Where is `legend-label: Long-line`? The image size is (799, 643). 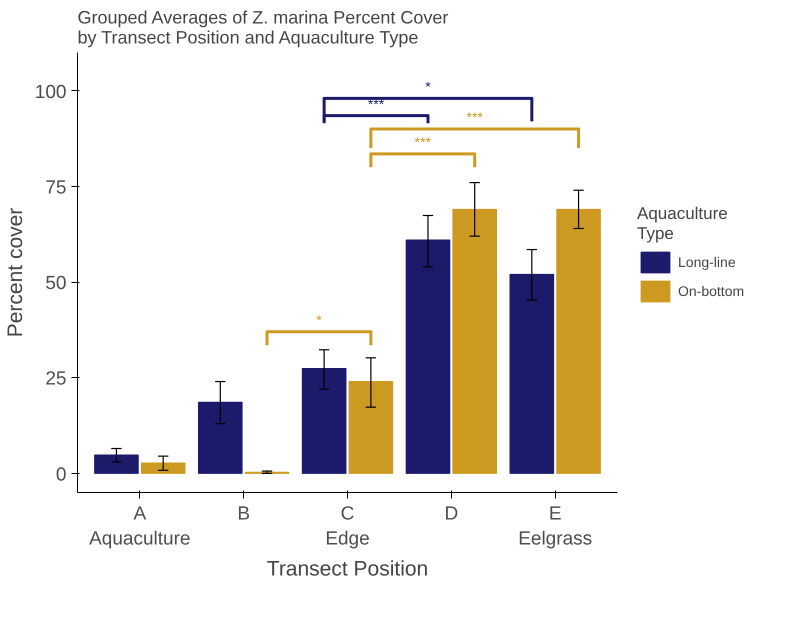
legend-label: Long-line is located at coordinates (707, 262).